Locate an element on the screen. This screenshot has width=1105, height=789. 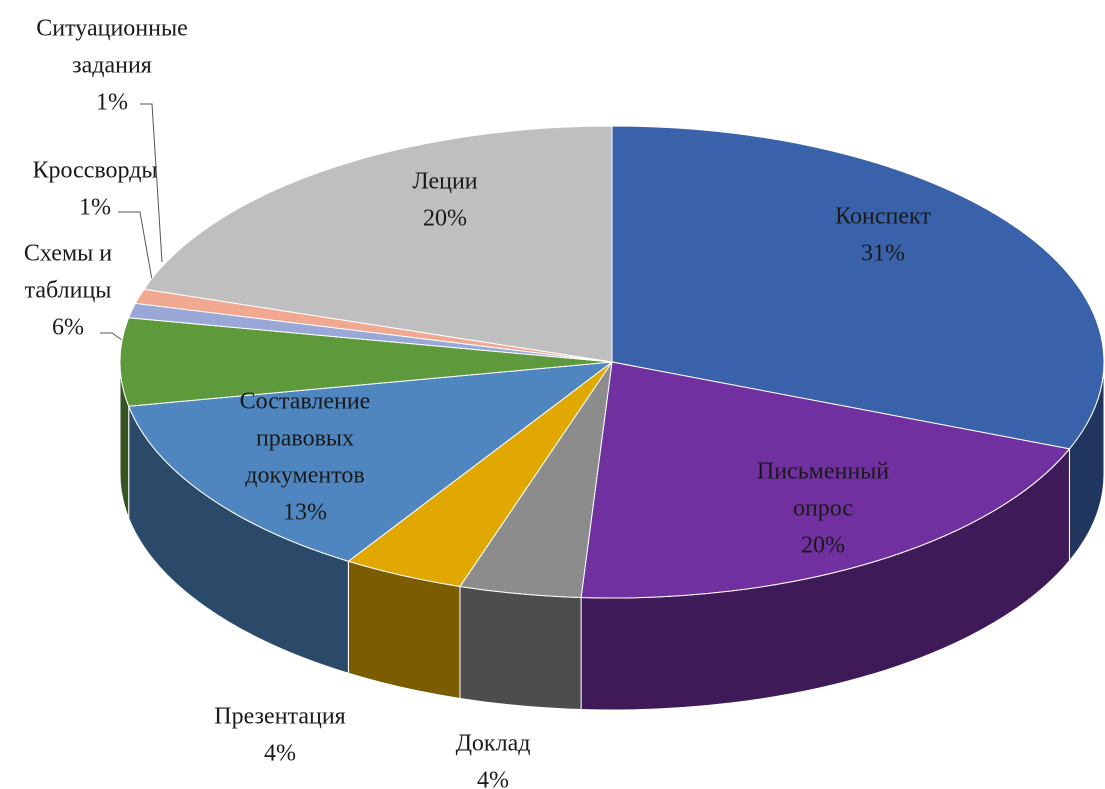
slice-label: документов is located at coordinates (304, 476).